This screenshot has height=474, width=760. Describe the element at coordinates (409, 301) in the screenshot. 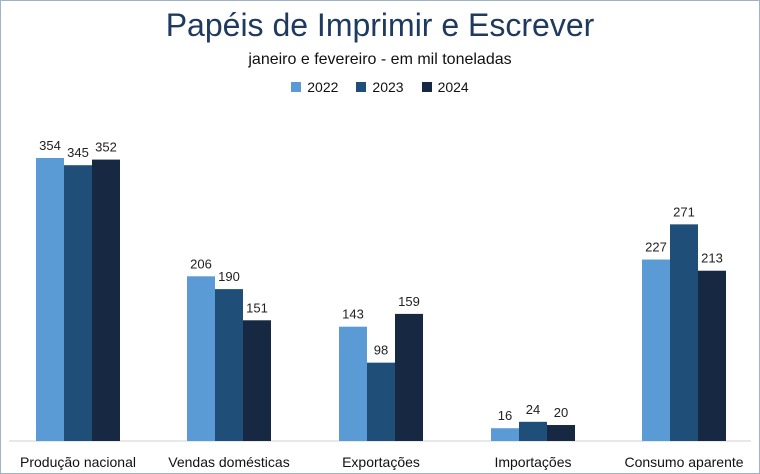

I see `value-label-2024-2: 159` at that location.